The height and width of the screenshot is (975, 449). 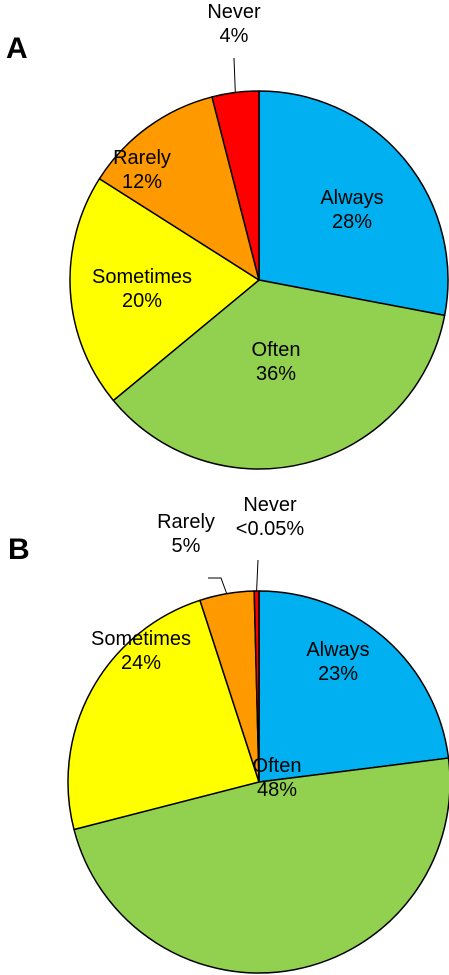 What do you see at coordinates (234, 12) in the screenshot?
I see `pie-a-label-never-name: Never` at bounding box center [234, 12].